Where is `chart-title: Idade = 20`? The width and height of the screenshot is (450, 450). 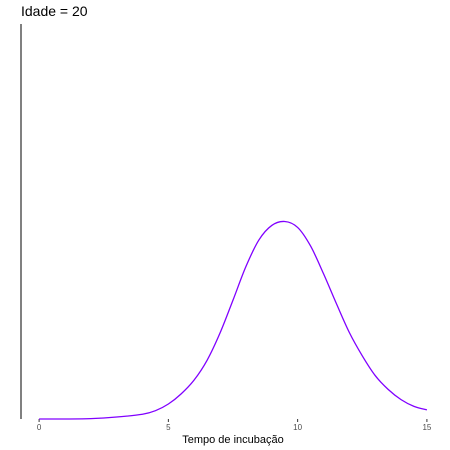 chart-title: Idade = 20 is located at coordinates (54, 11).